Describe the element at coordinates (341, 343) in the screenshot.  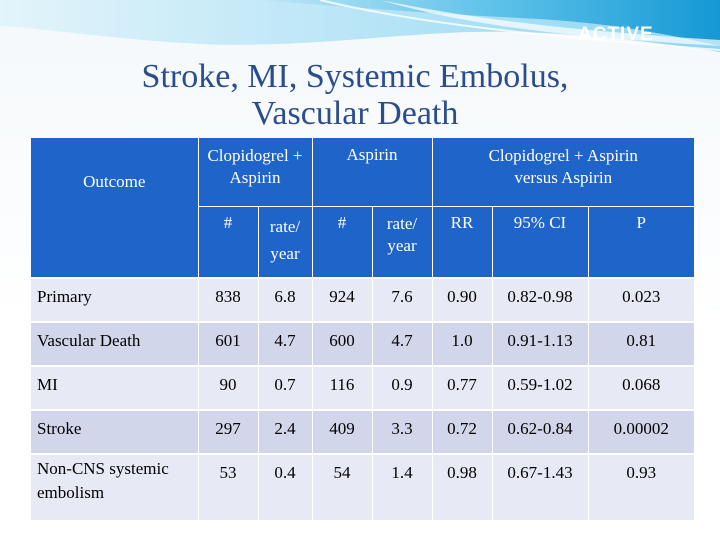
I see `cell-count-aspirin: 600` at that location.